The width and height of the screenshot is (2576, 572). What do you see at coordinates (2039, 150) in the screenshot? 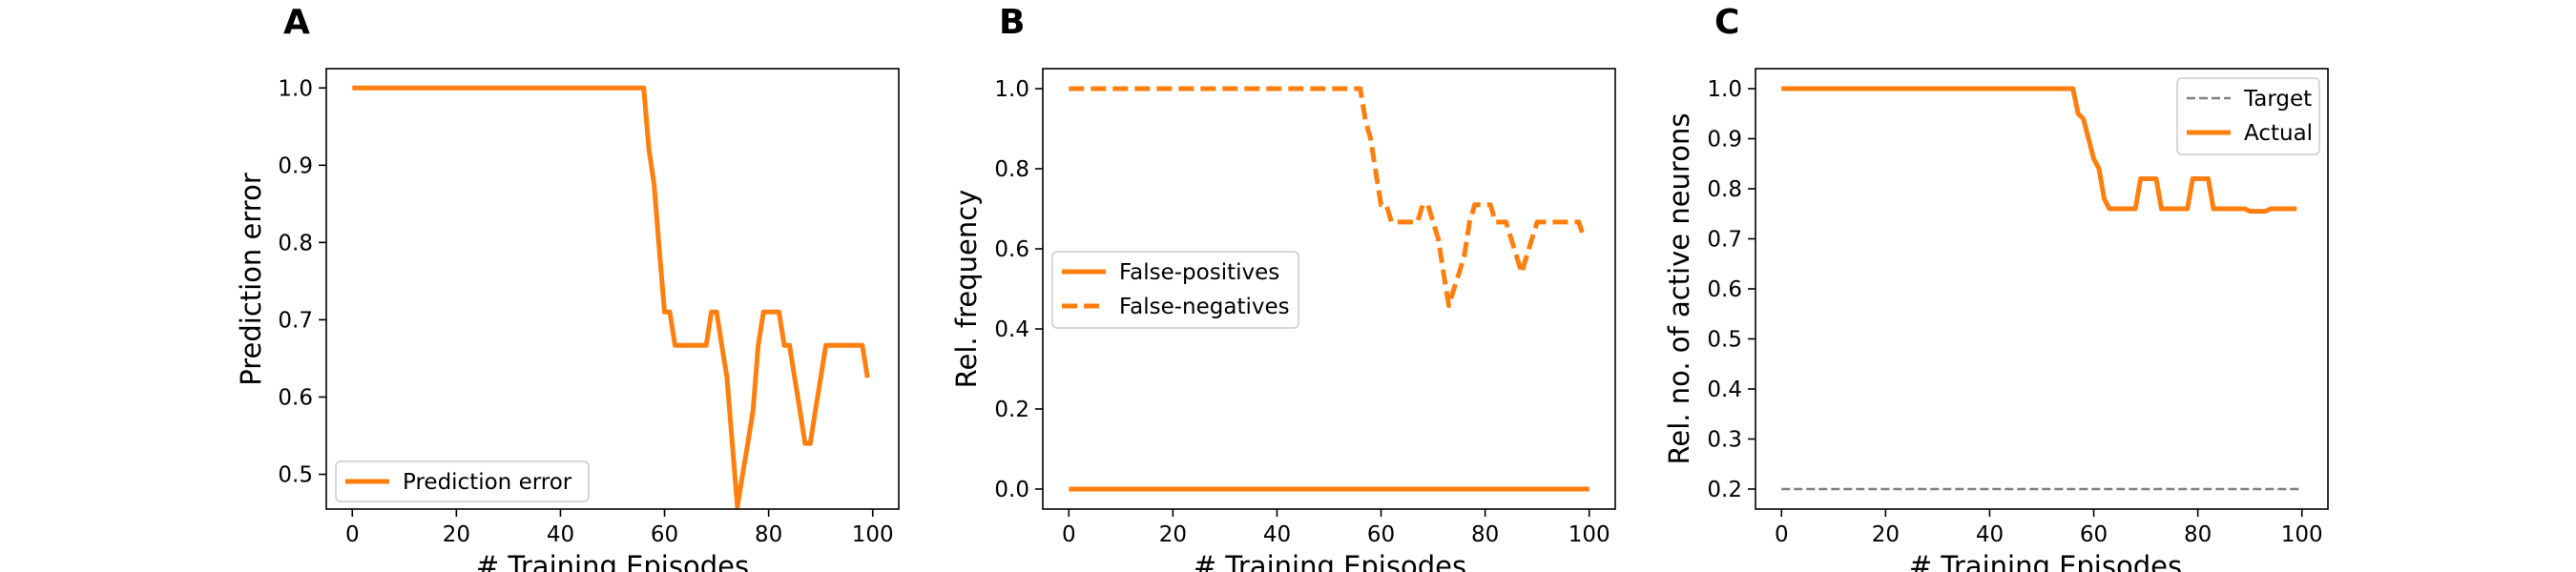
I see `series-line-actual` at bounding box center [2039, 150].